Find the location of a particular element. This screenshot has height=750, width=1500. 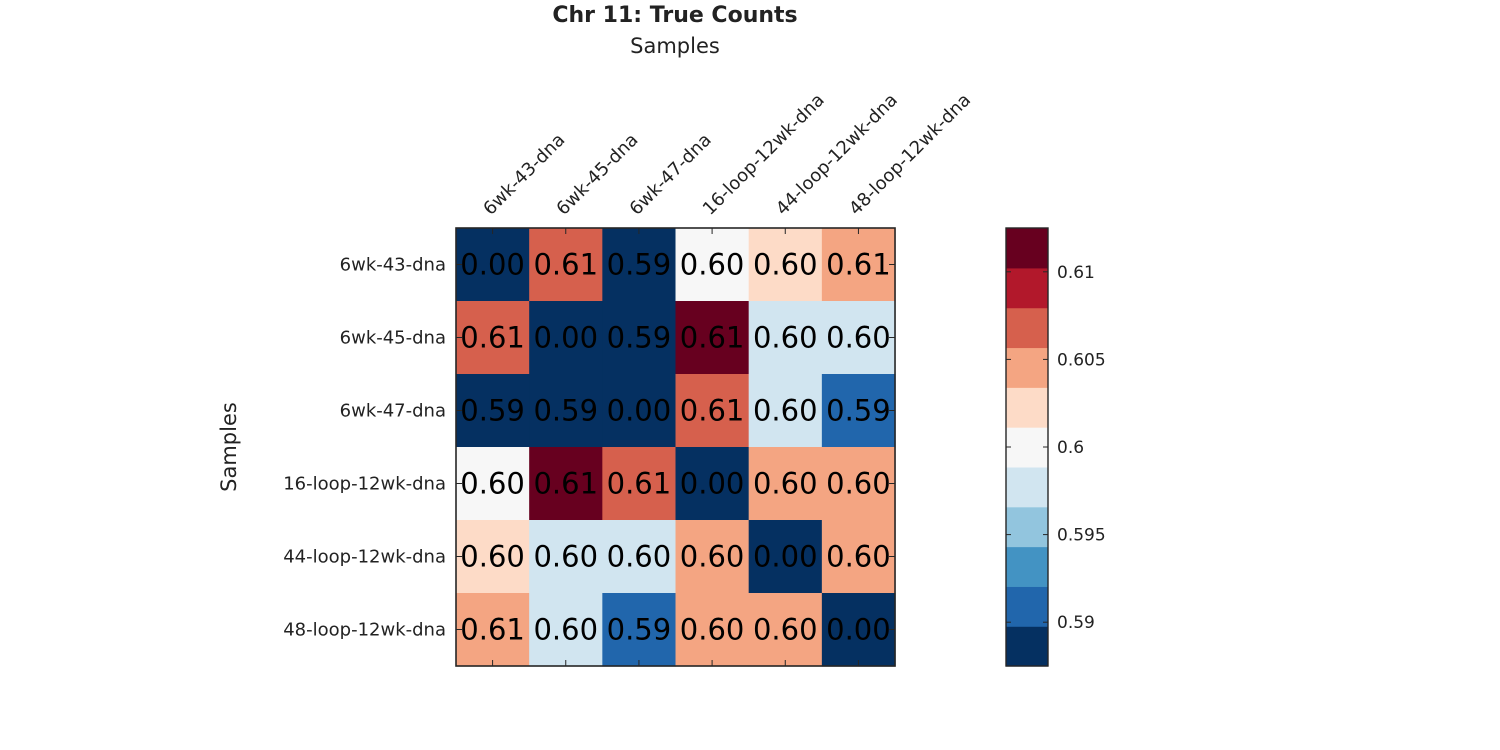

y-tick-label: 44-loop-12wk-dna is located at coordinates (364, 557).